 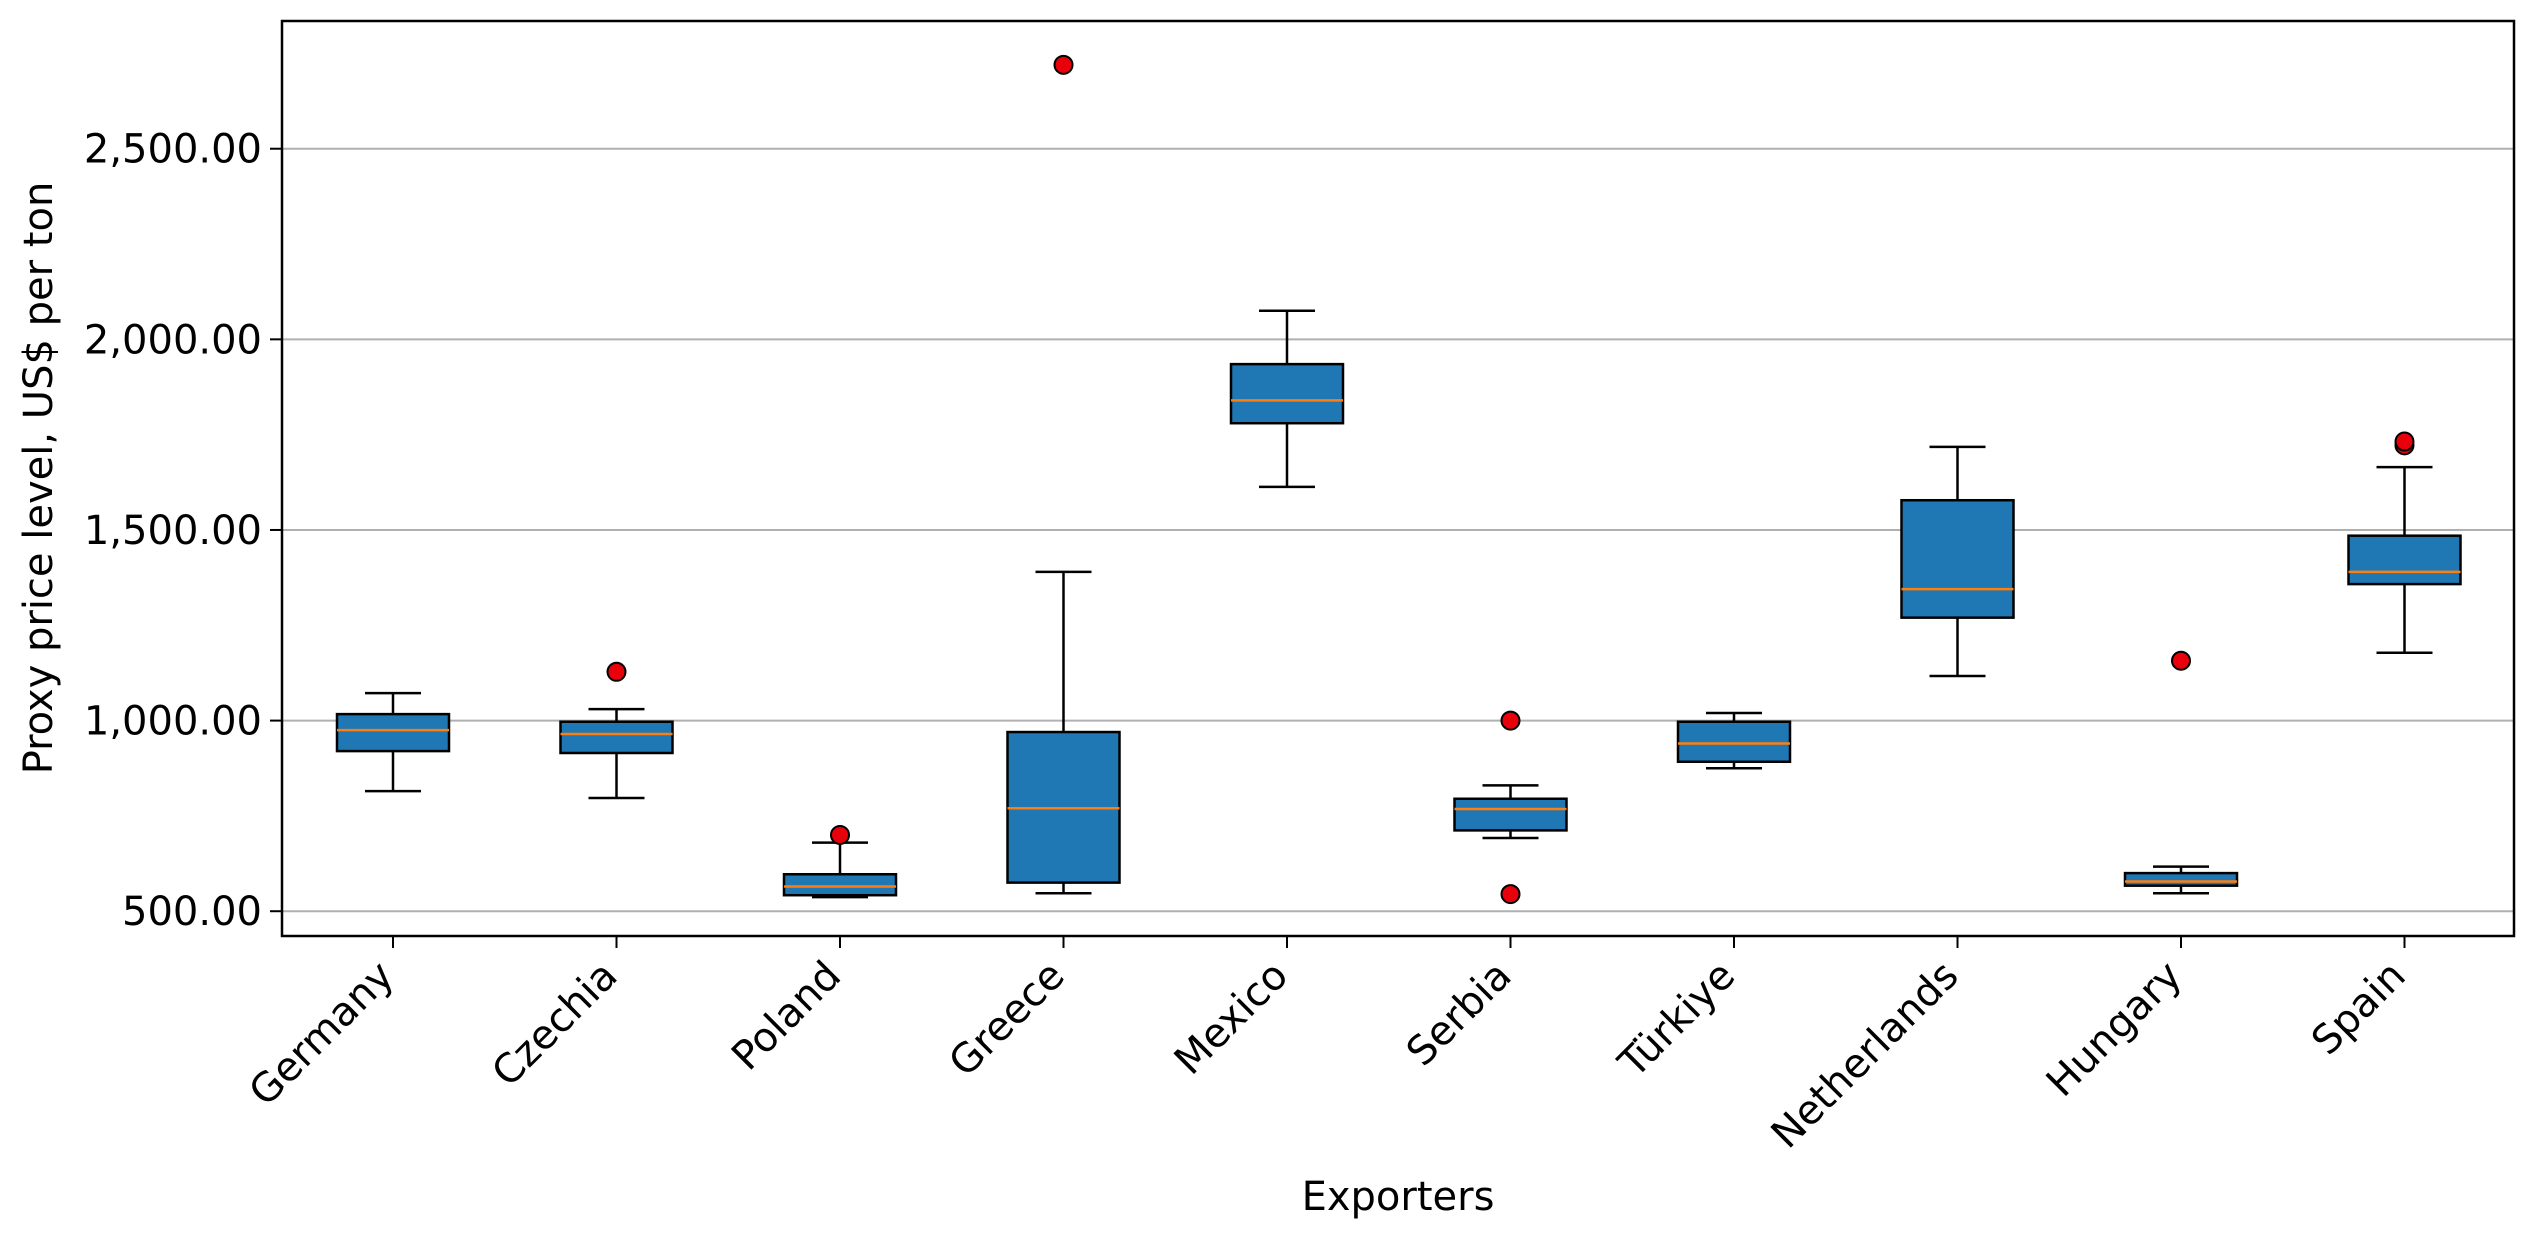 I want to click on x-tick-label: Poland, so click(x=786, y=1016).